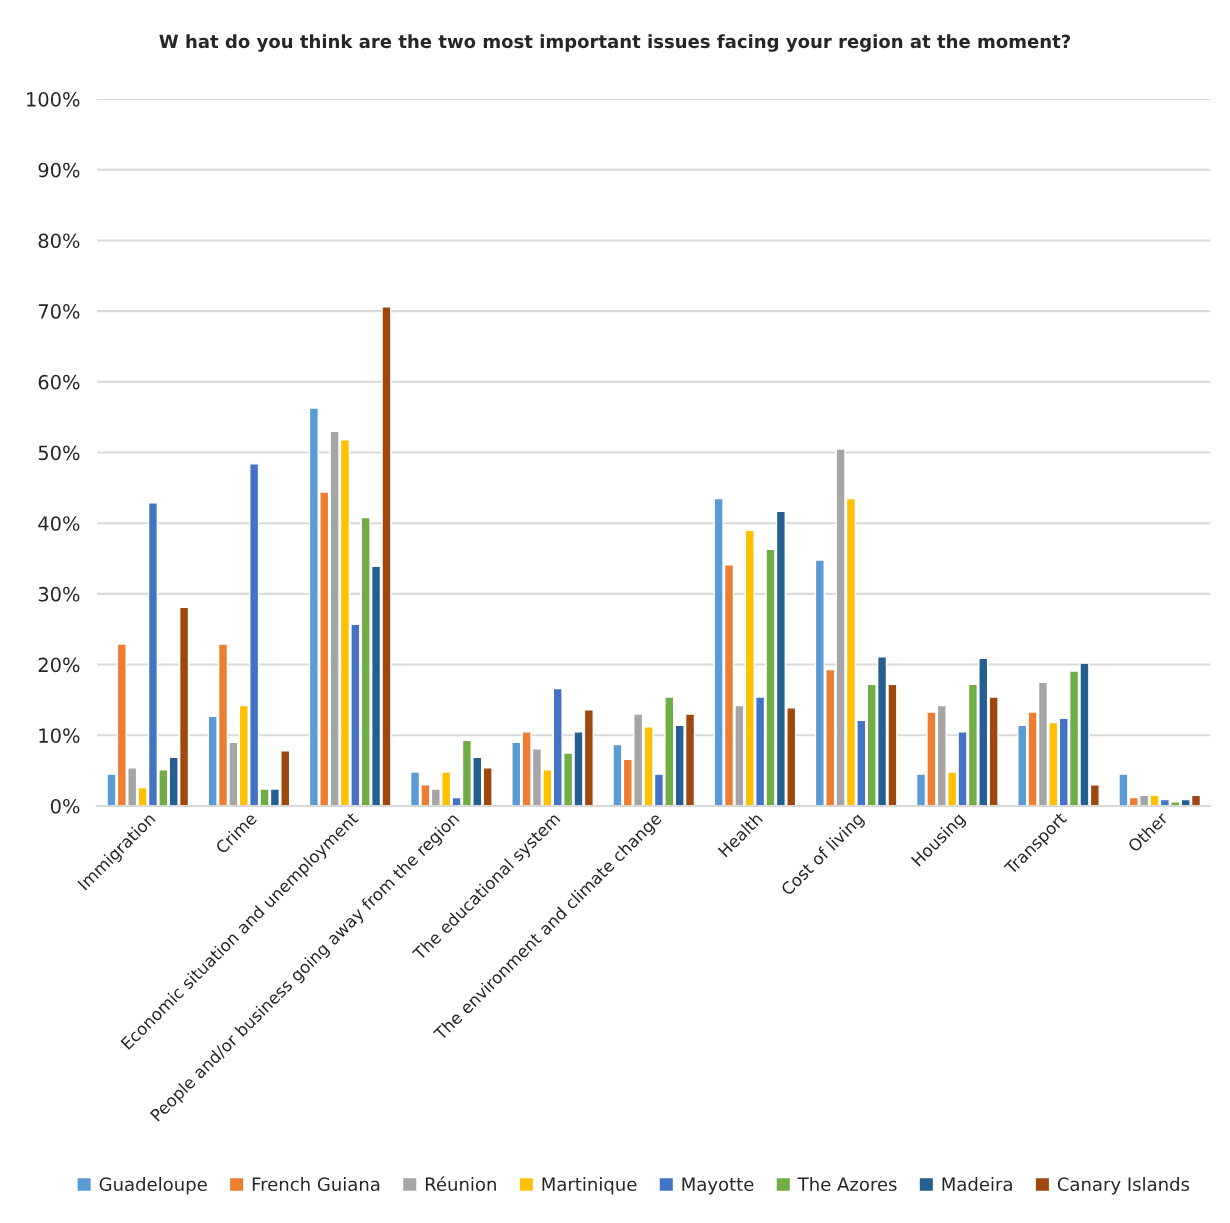 This screenshot has width=1230, height=1223. Describe the element at coordinates (977, 1184) in the screenshot. I see `legend-label: Madeira` at that location.